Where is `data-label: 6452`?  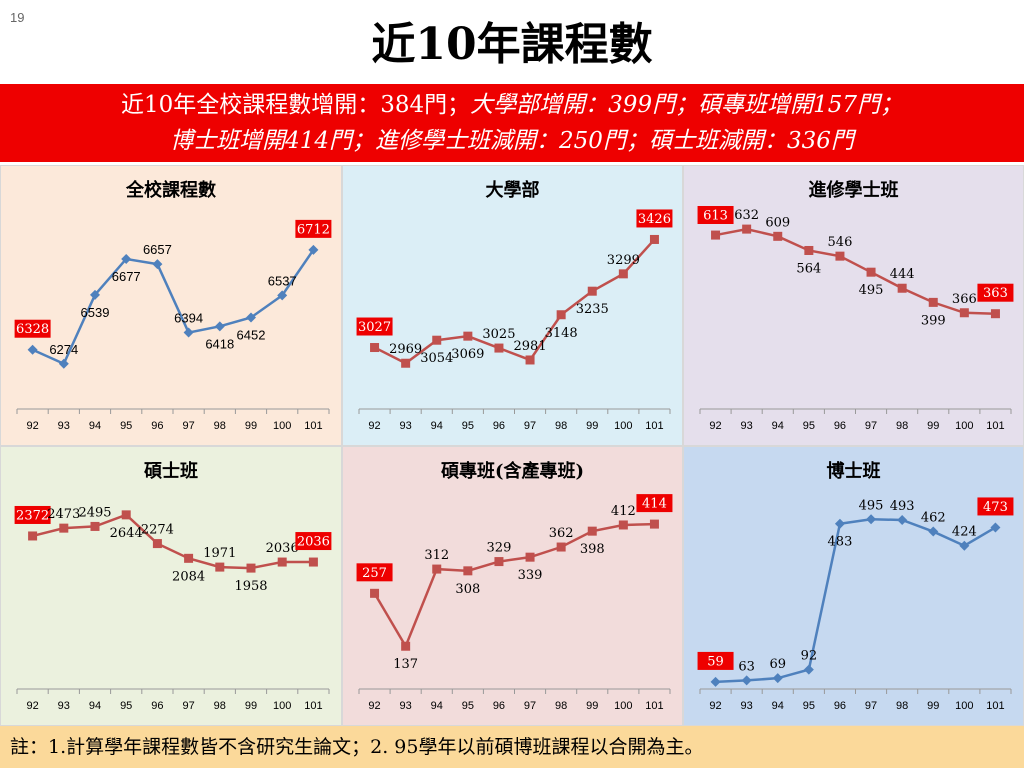
data-label: 6452 is located at coordinates (251, 334).